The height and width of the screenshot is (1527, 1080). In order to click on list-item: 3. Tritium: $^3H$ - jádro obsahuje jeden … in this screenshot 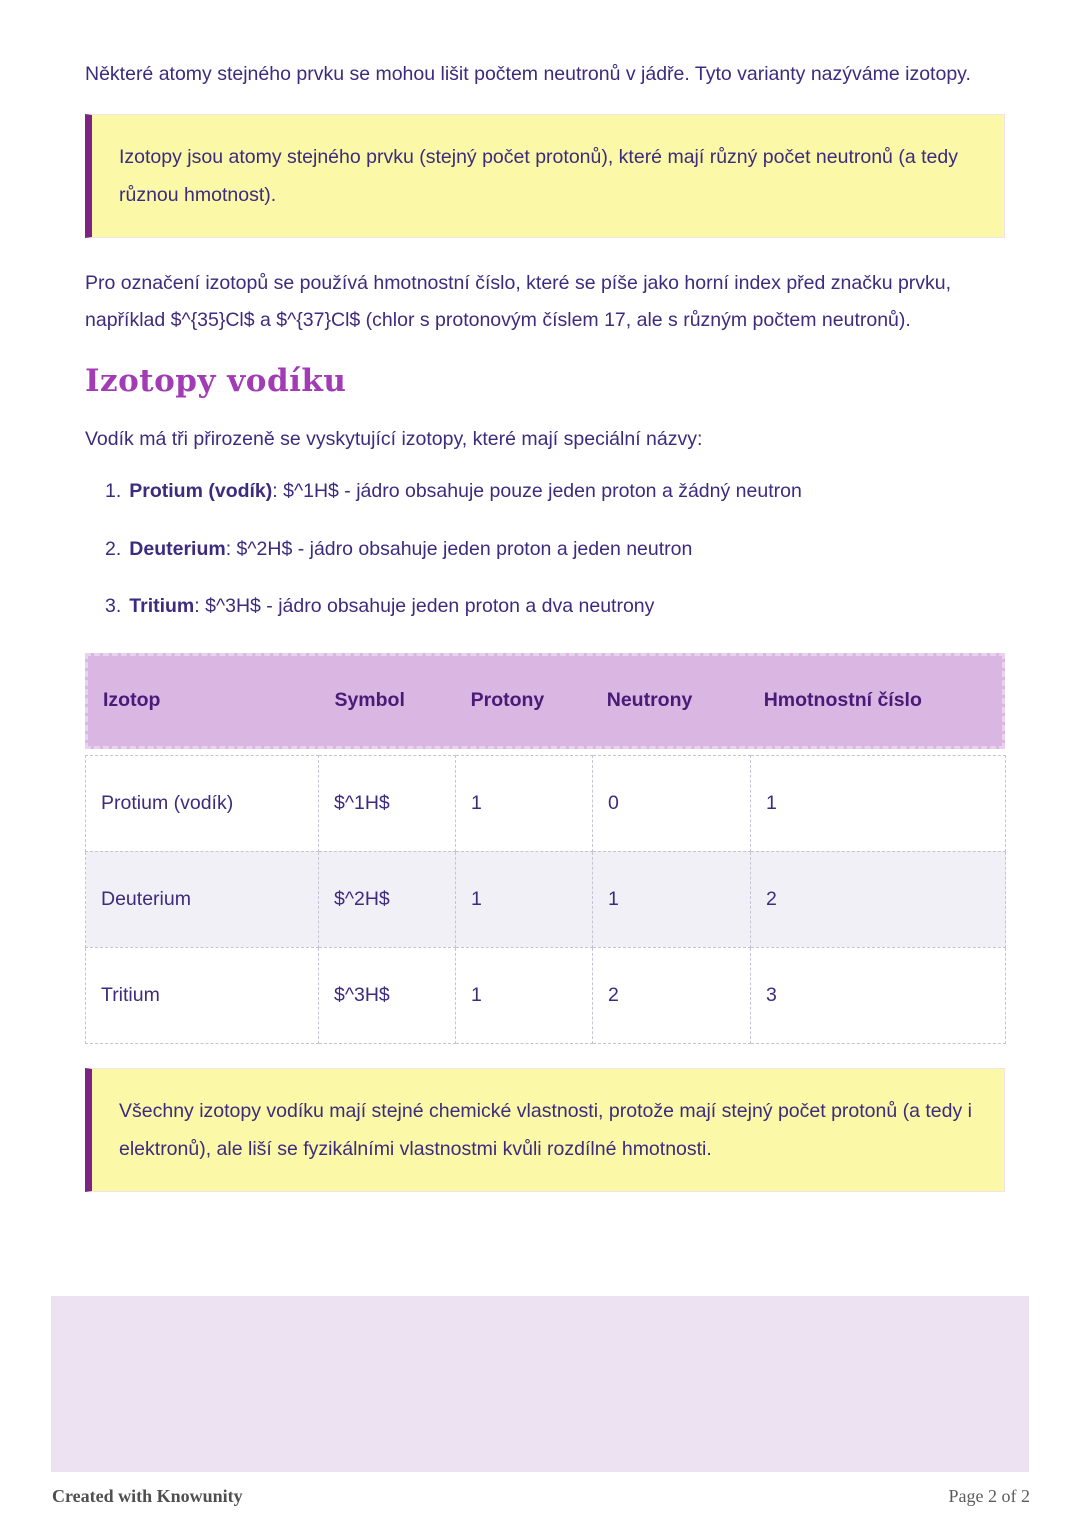, I will do `click(545, 606)`.